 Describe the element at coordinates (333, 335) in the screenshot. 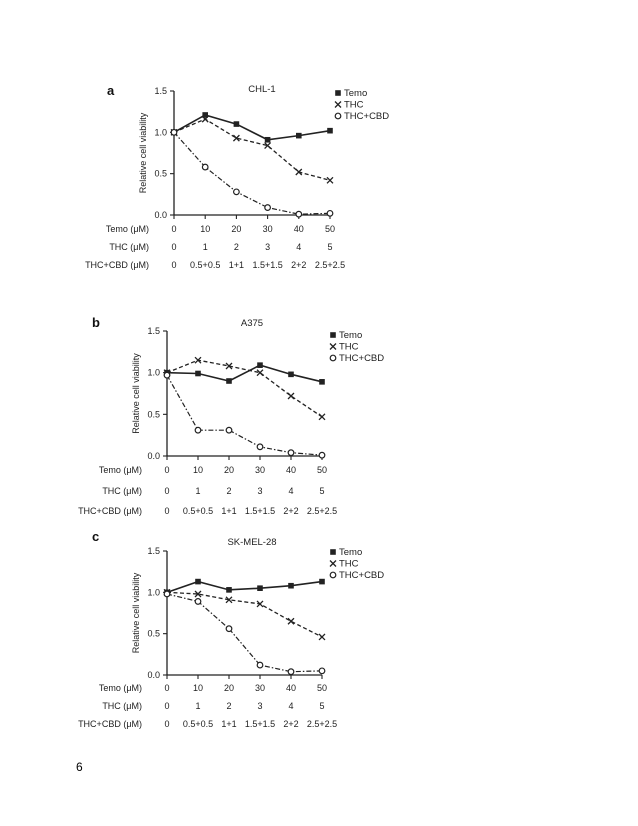

I see `panel-b-legend-temo-marker` at that location.